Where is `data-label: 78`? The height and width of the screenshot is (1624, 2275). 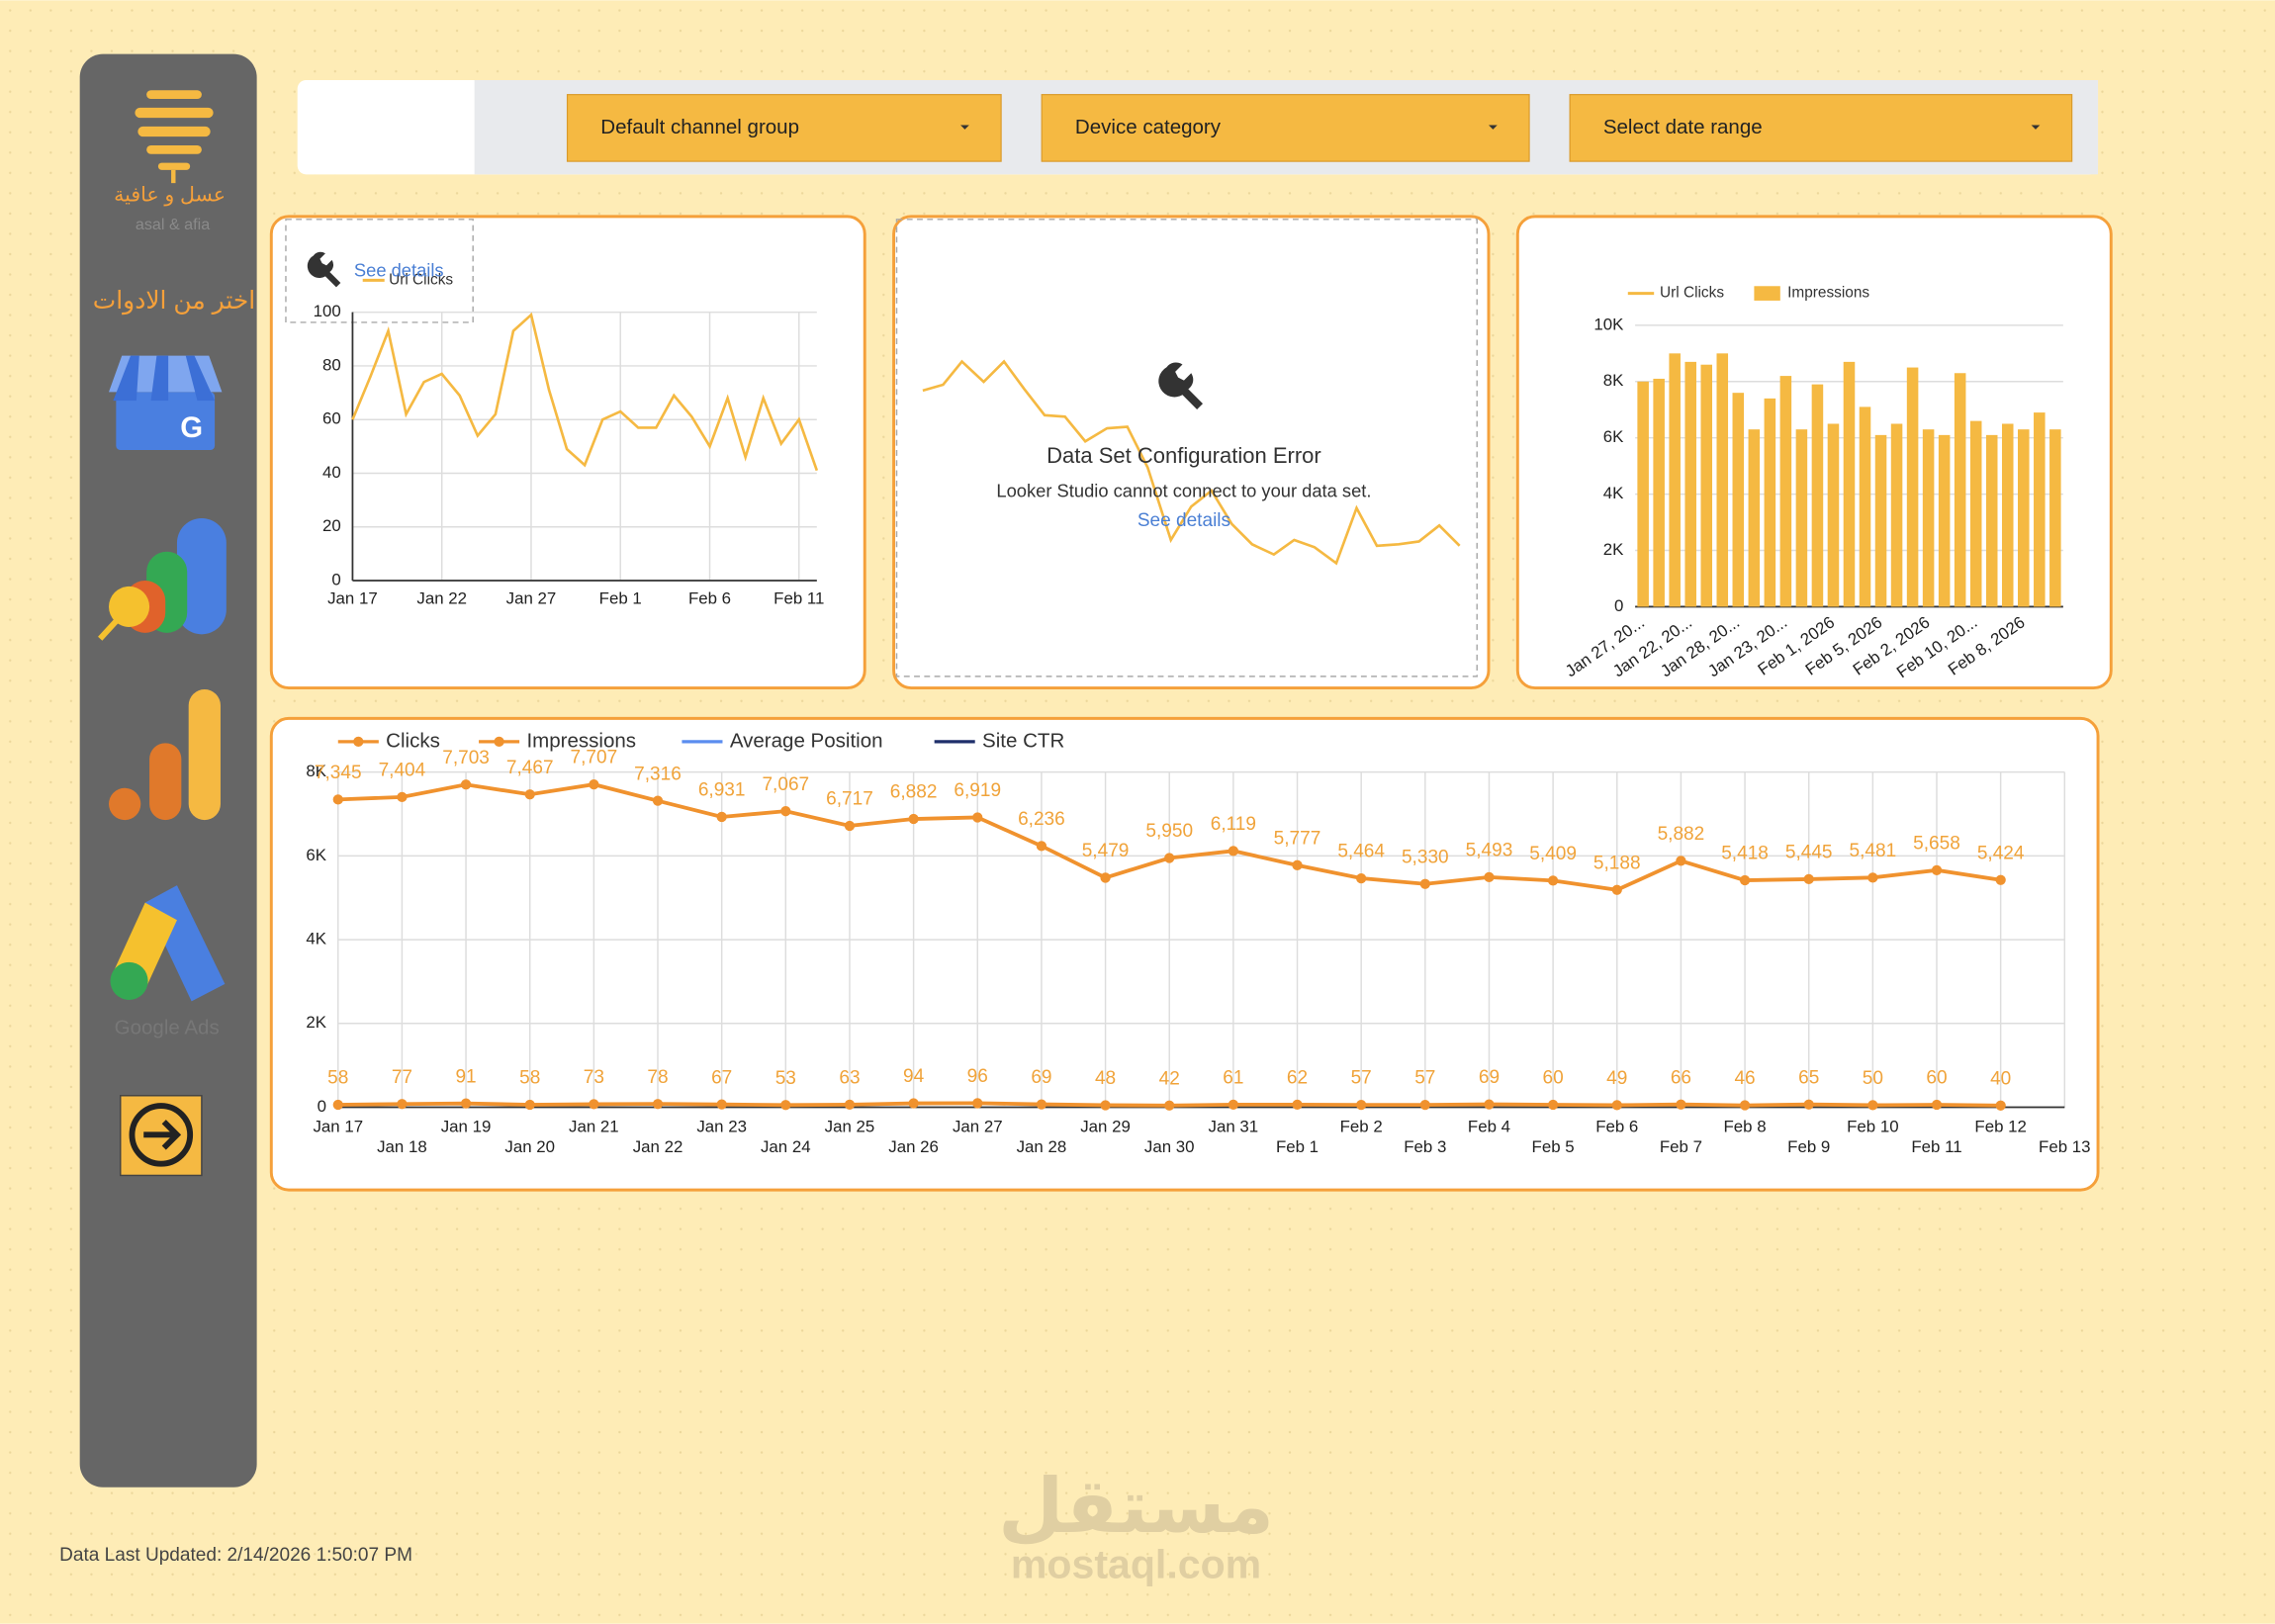
data-label: 78 is located at coordinates (657, 1077).